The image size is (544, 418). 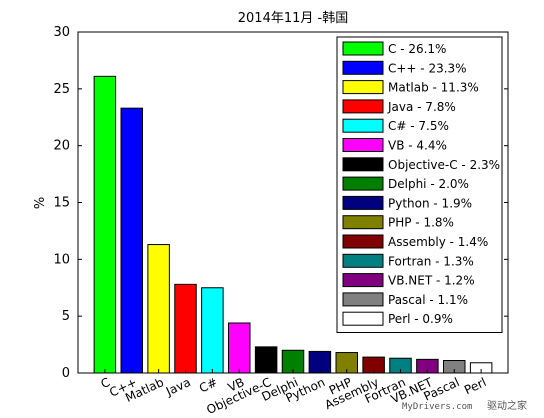 I want to click on legend-entry-label: Assembly - 1.4%, so click(x=438, y=242).